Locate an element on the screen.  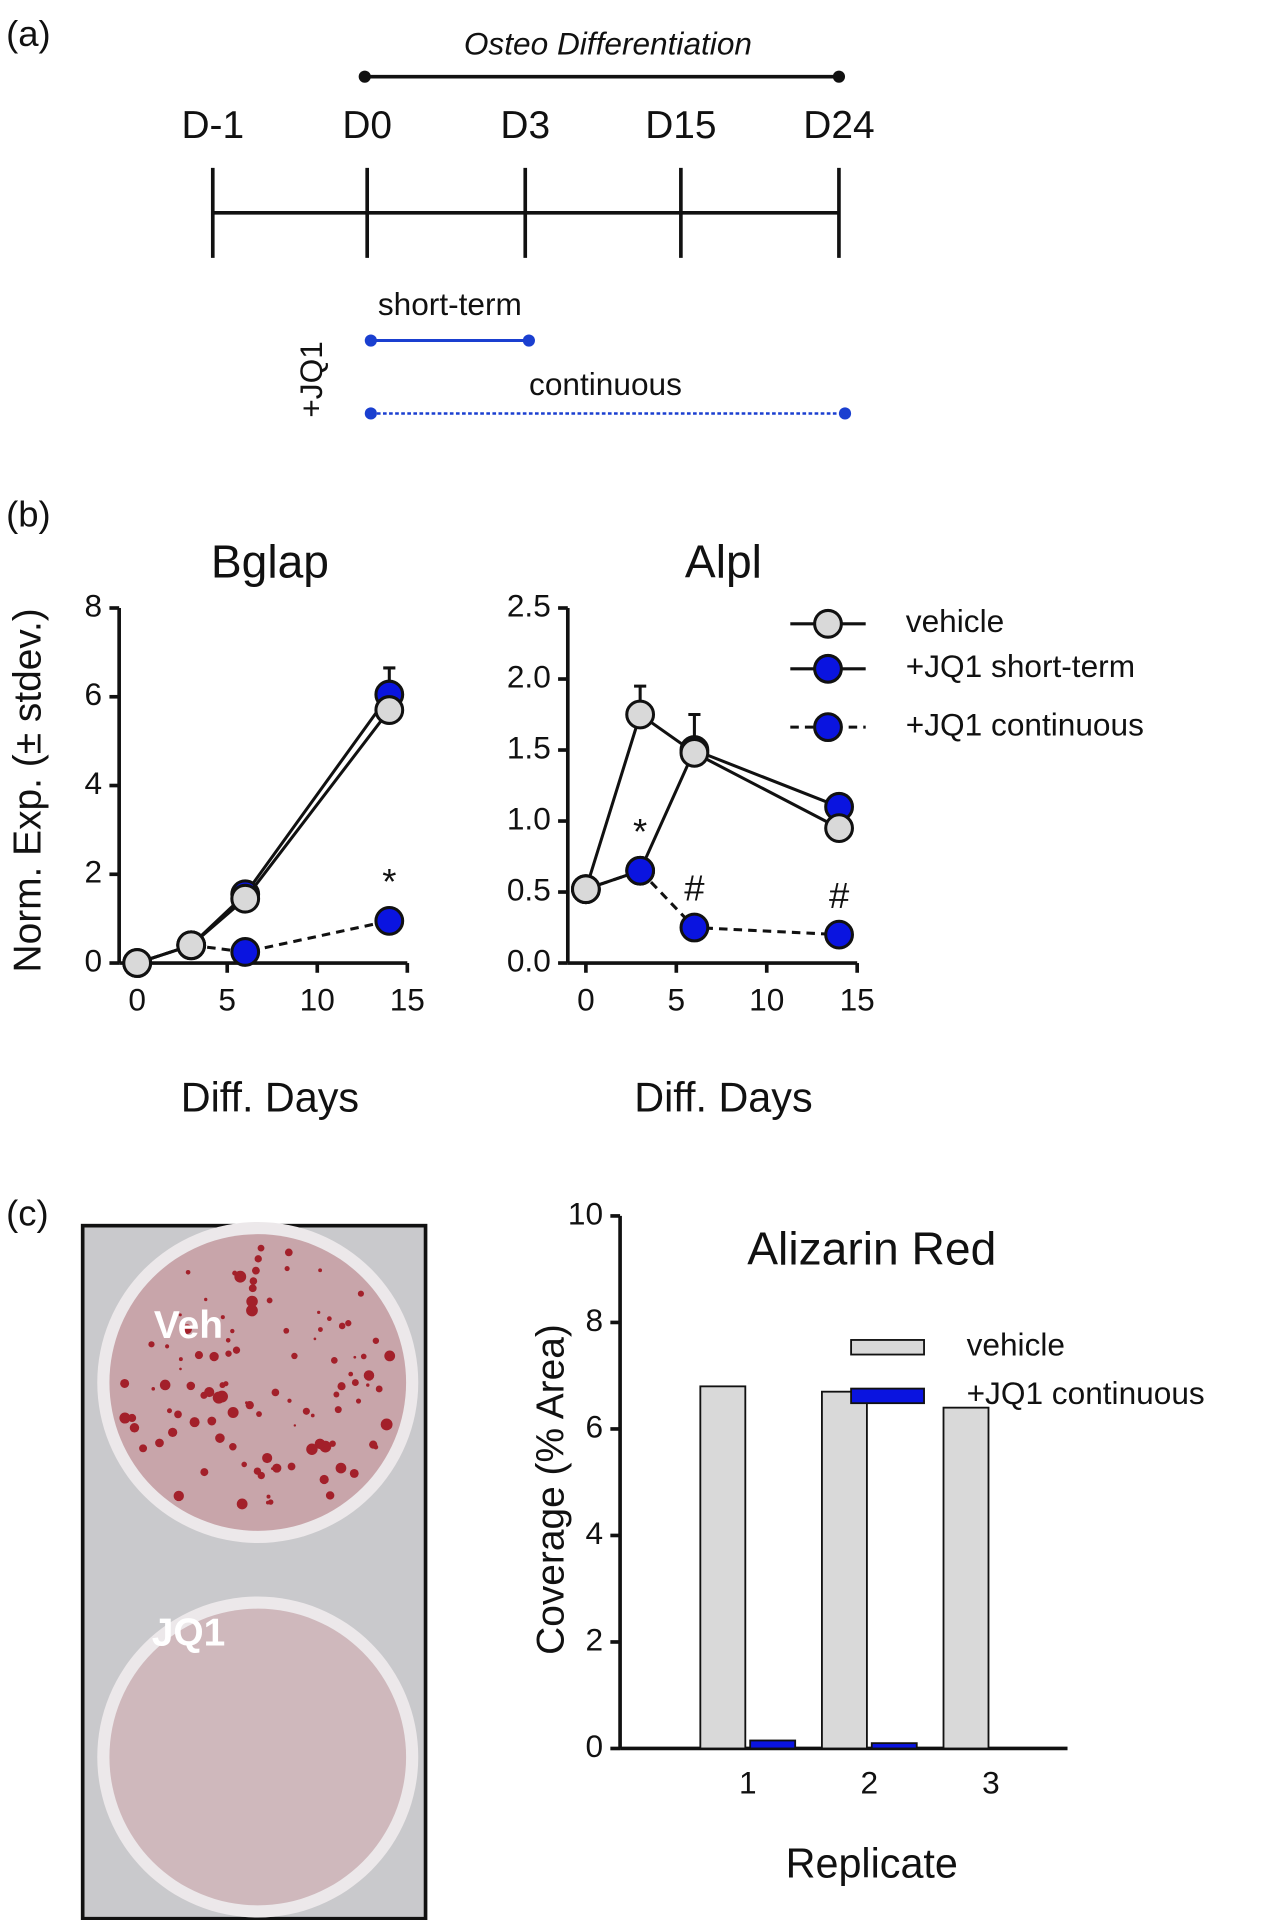
y-tick-label: 6 is located at coordinates (594, 1426).